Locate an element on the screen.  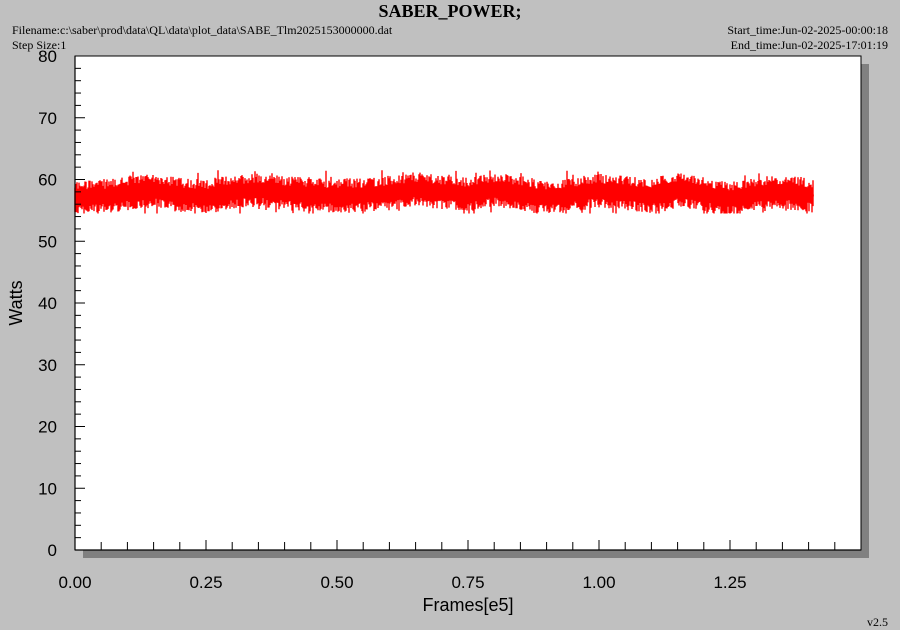
y-tick-label: 20 is located at coordinates (47, 427).